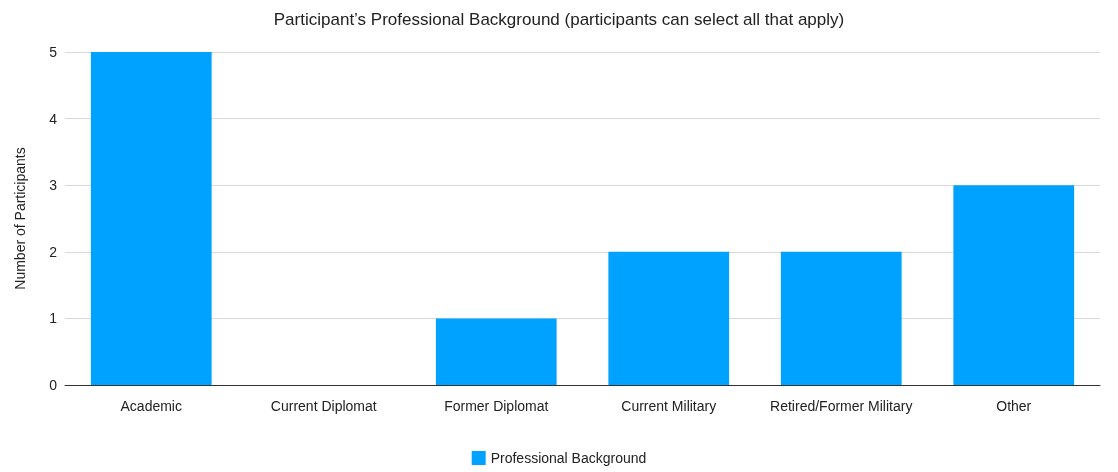  I want to click on y-tick-label: 1, so click(53, 318).